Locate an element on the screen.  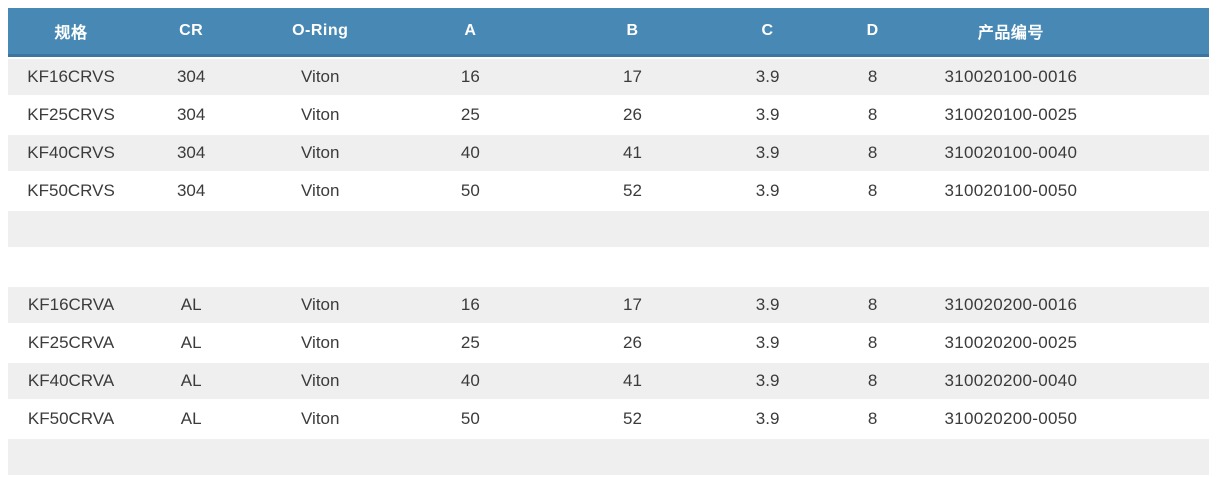
table-cell: KF16CRVA is located at coordinates (71, 305).